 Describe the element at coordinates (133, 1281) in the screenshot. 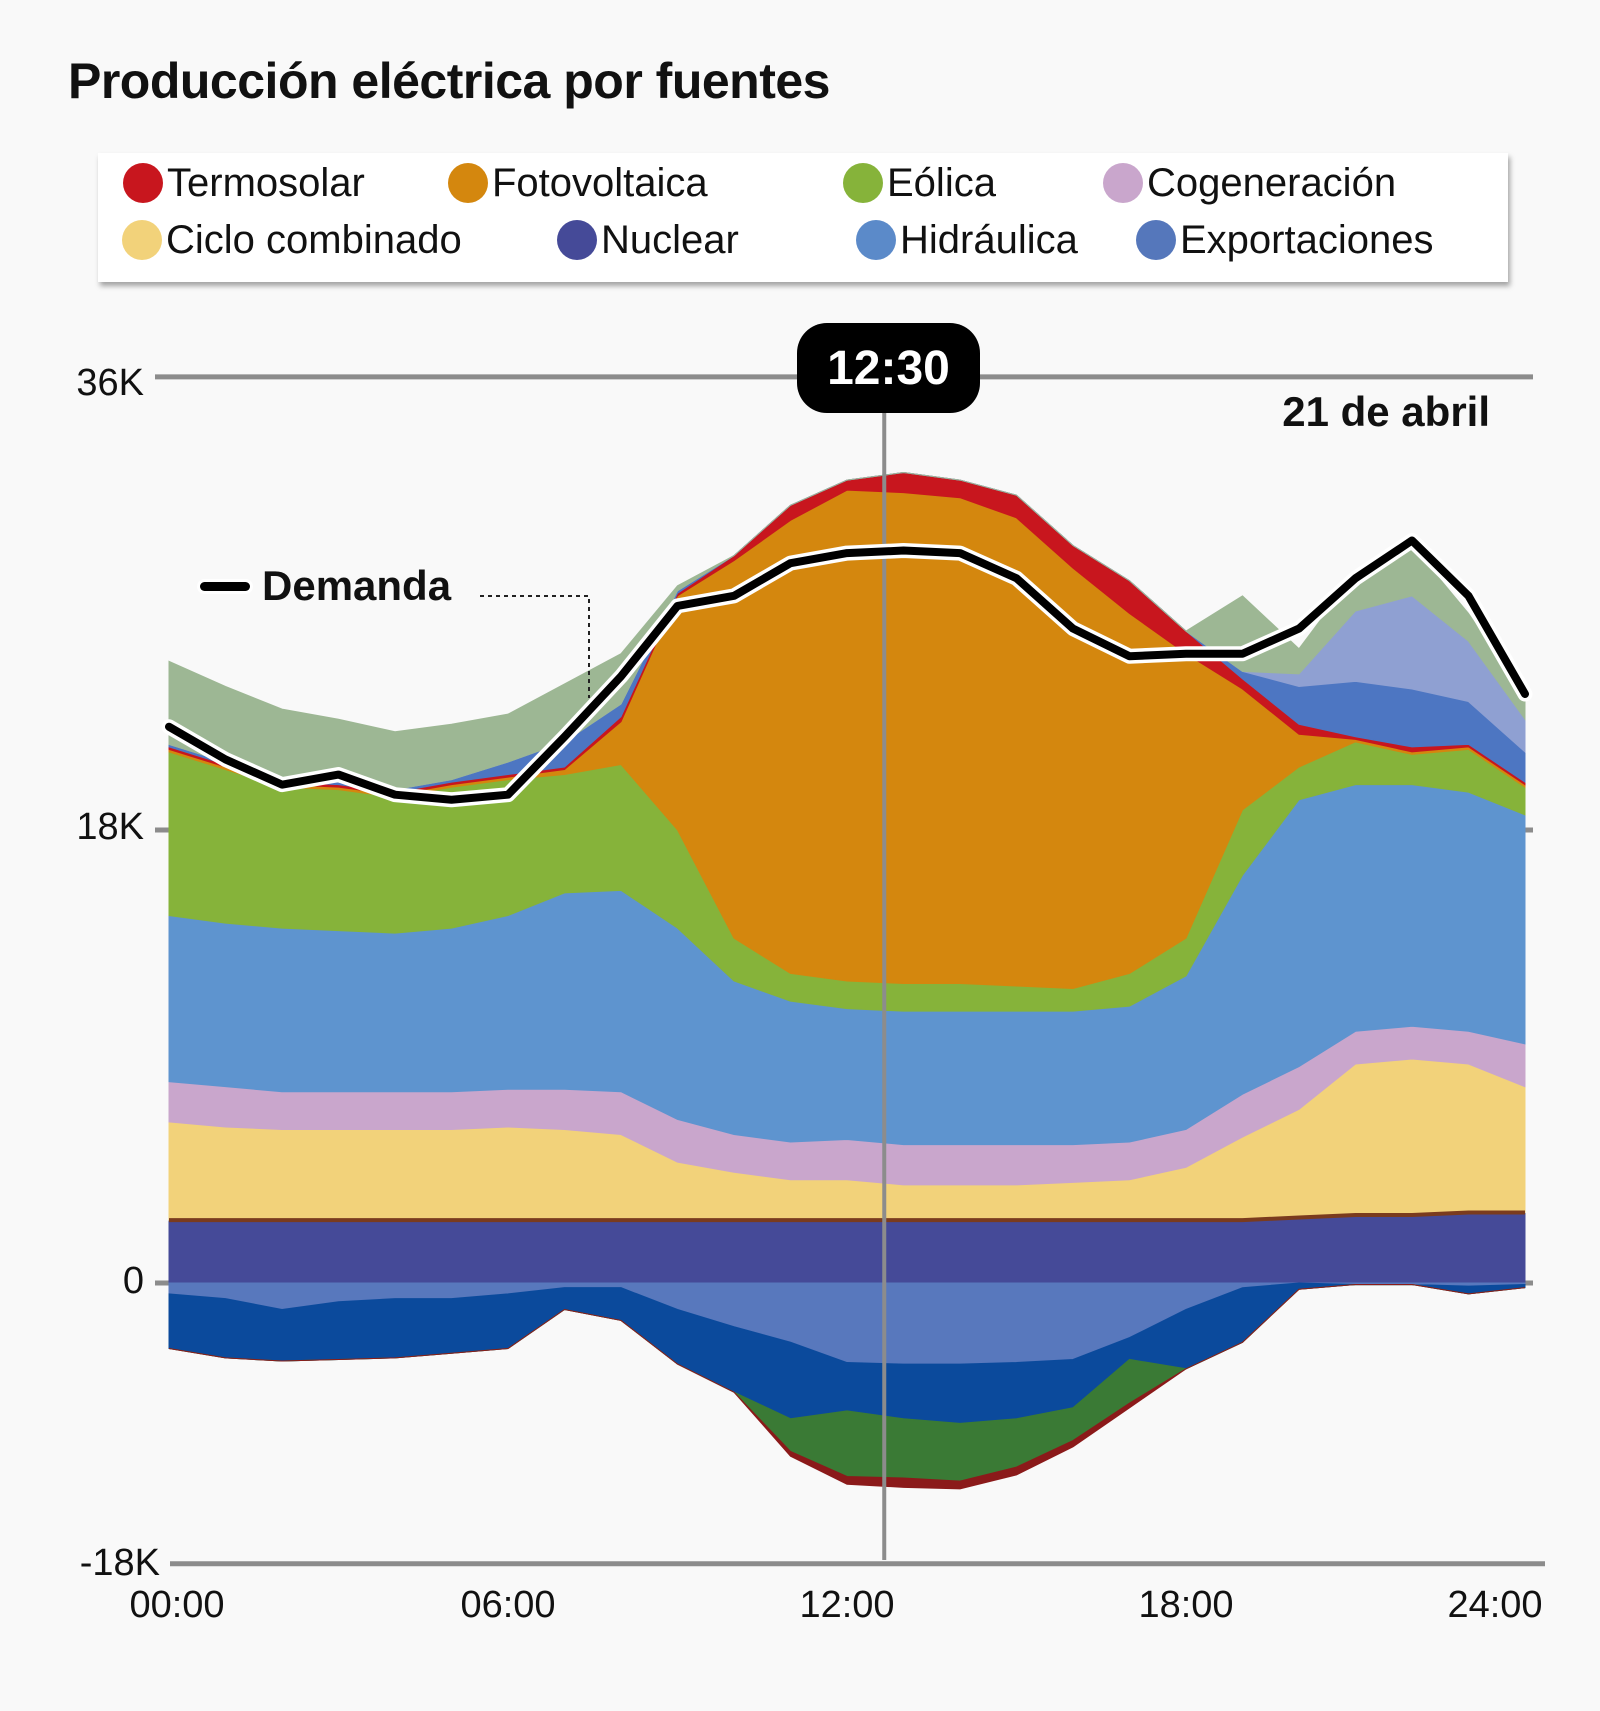

I see `y-tick-label: 0` at that location.